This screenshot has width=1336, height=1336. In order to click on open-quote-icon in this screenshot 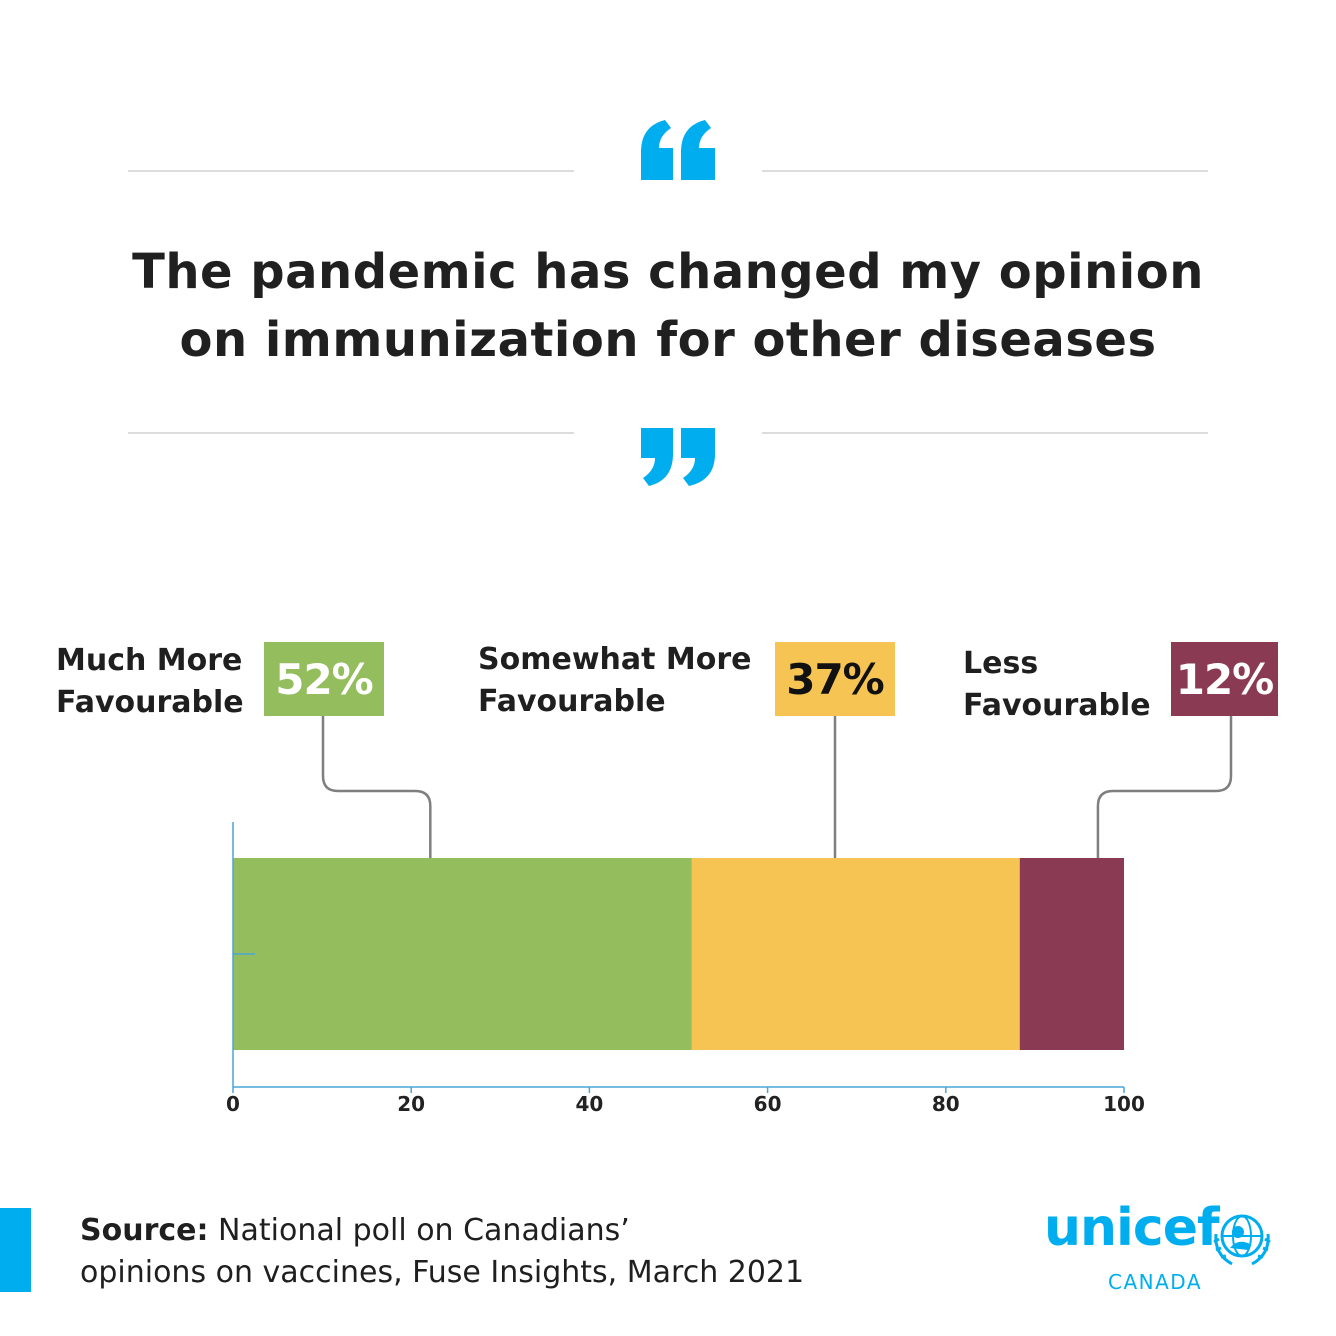, I will do `click(678, 150)`.